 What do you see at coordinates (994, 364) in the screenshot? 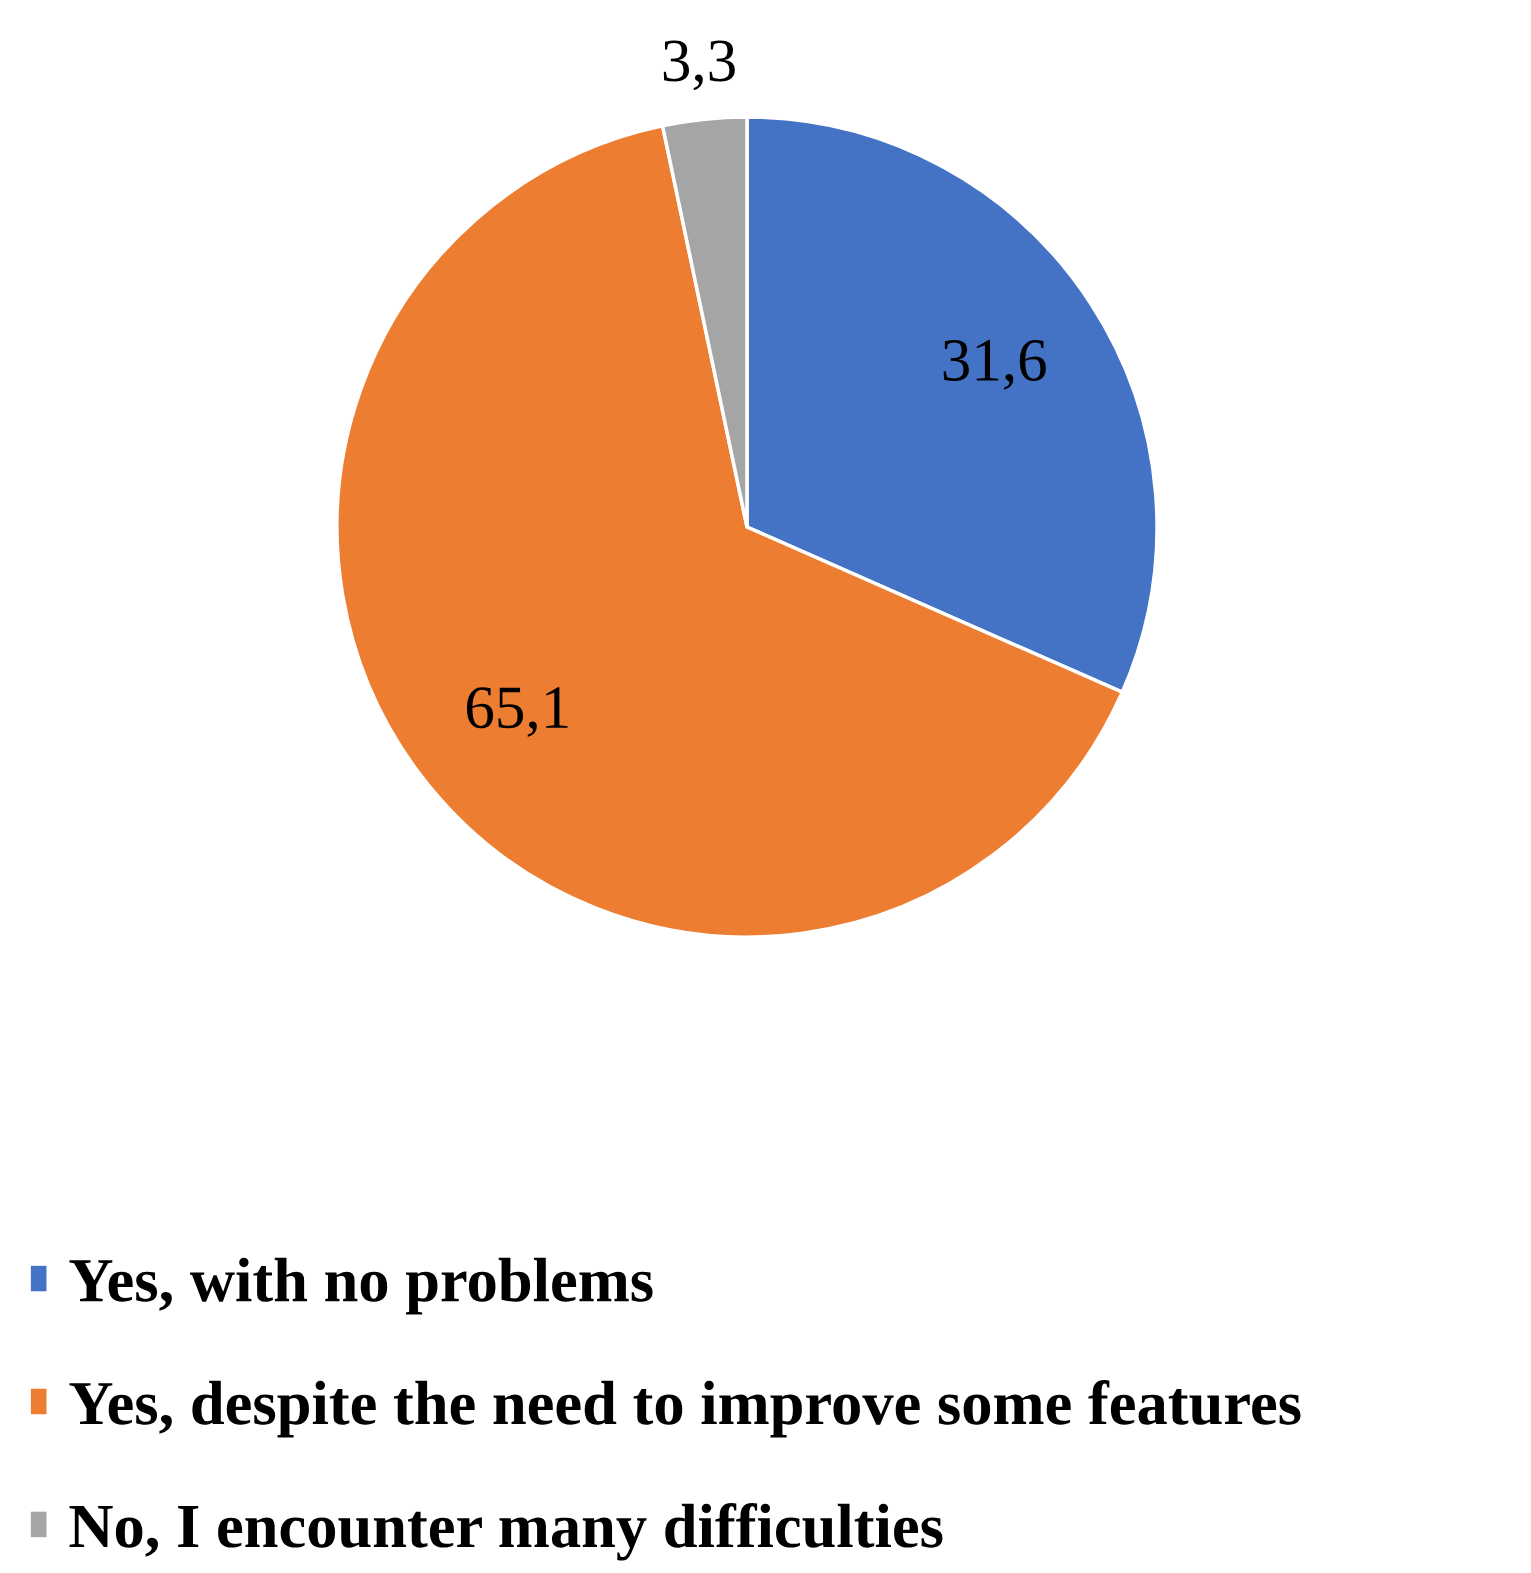
I see `data-label: 31,6` at bounding box center [994, 364].